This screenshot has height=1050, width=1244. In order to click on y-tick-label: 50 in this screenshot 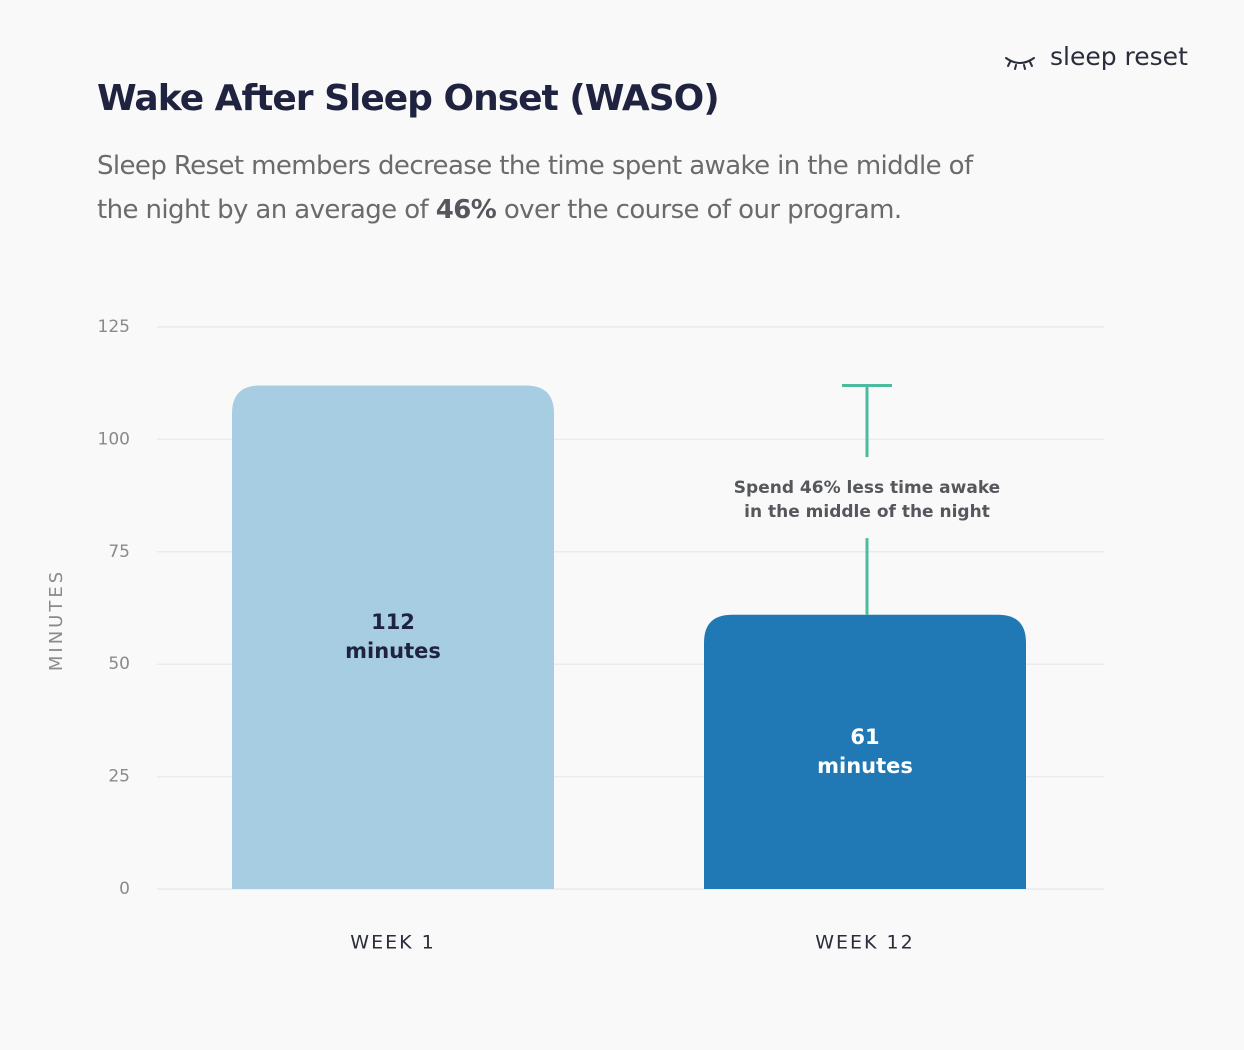, I will do `click(119, 664)`.